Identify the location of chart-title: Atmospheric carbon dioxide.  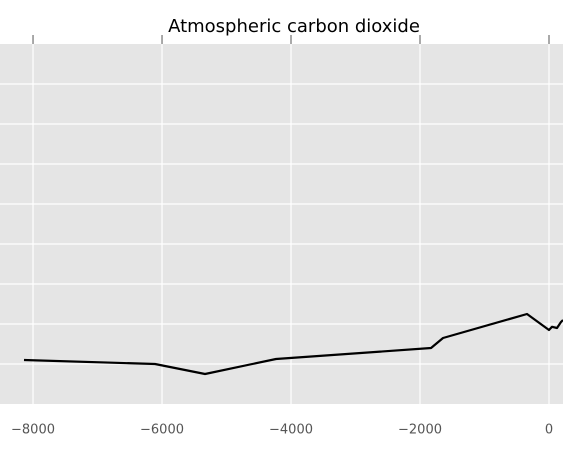
(294, 26).